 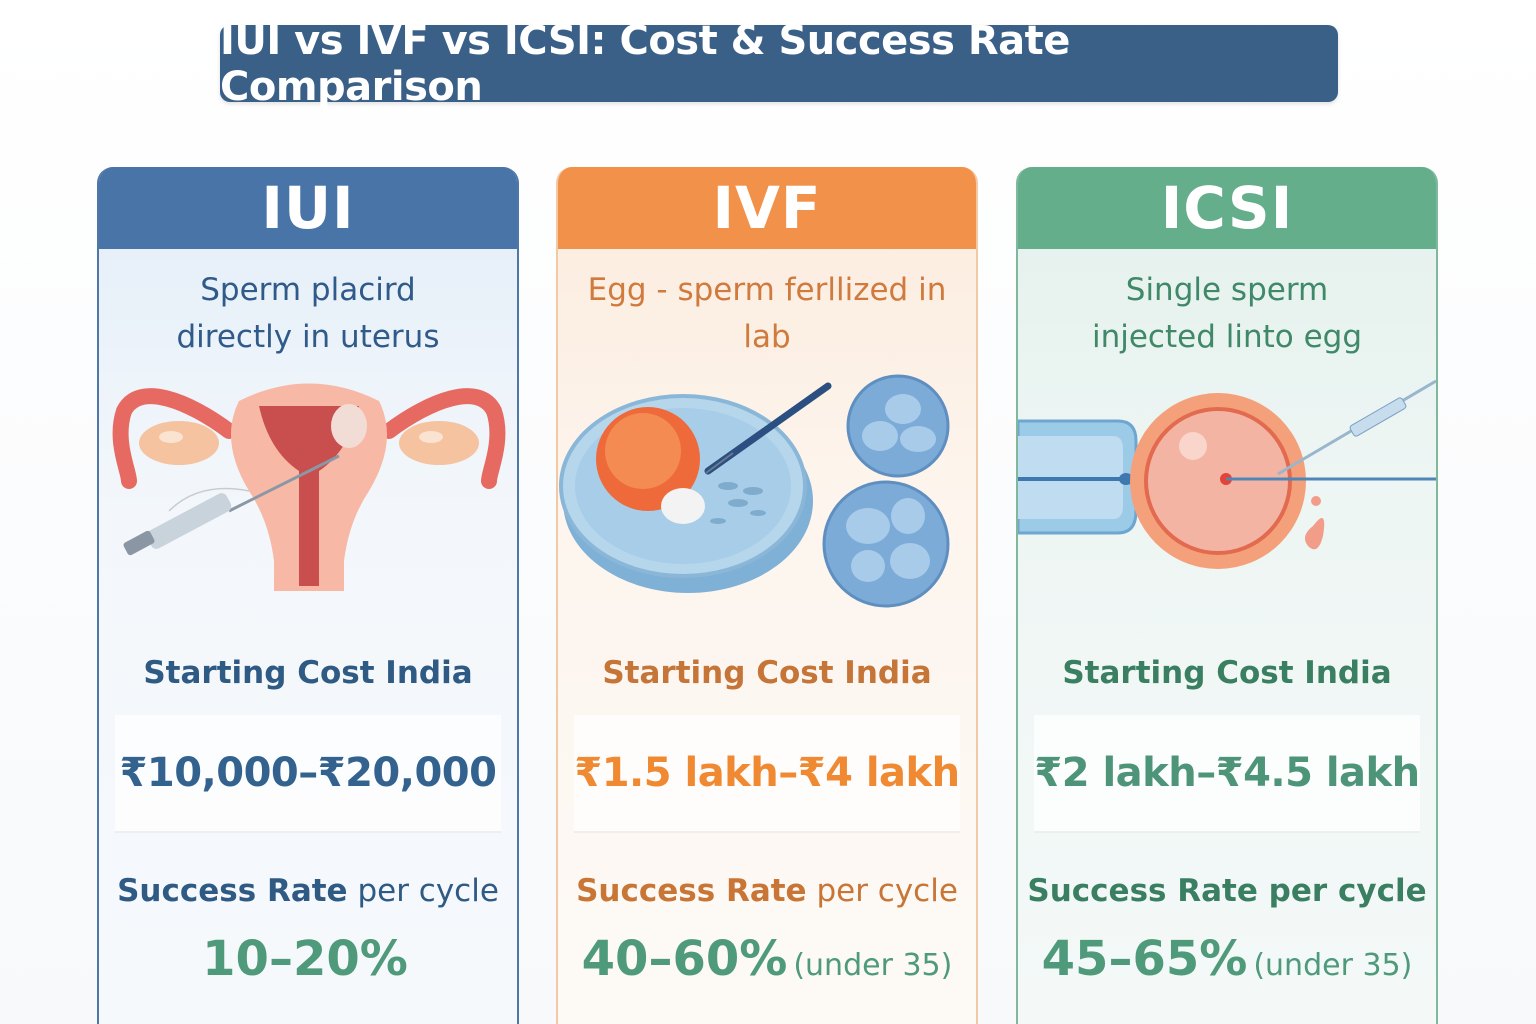 I want to click on card-header-ivf: IVF, so click(x=767, y=208).